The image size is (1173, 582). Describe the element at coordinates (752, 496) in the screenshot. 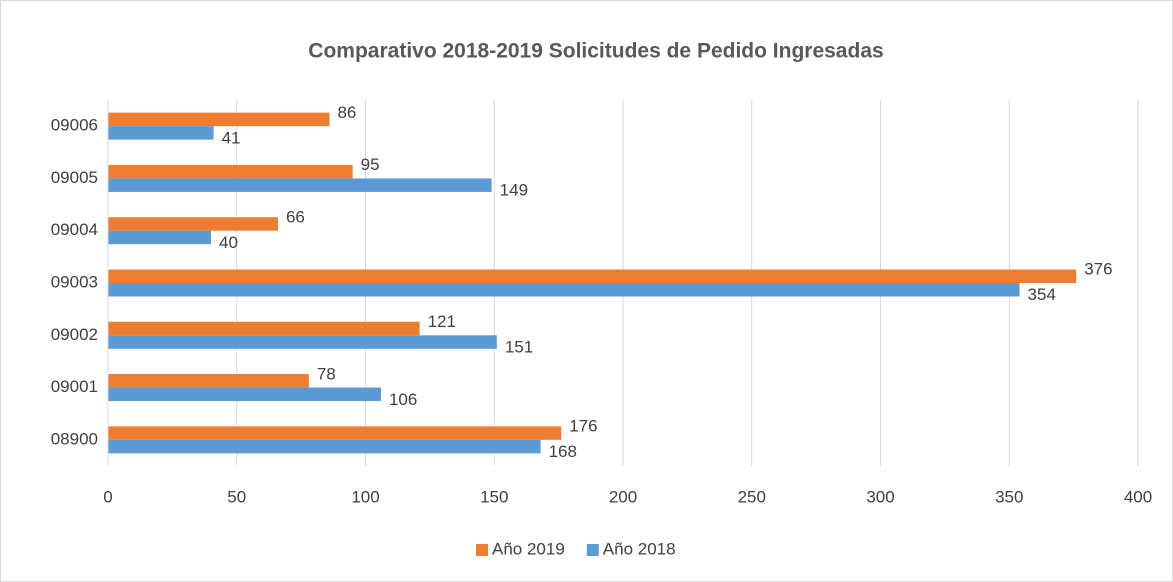

I see `x-tick-label: 250` at that location.